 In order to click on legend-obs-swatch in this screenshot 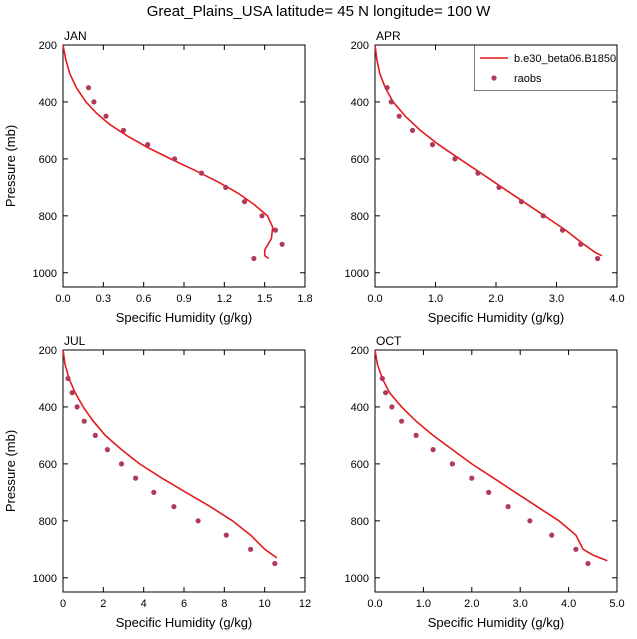, I will do `click(494, 78)`.